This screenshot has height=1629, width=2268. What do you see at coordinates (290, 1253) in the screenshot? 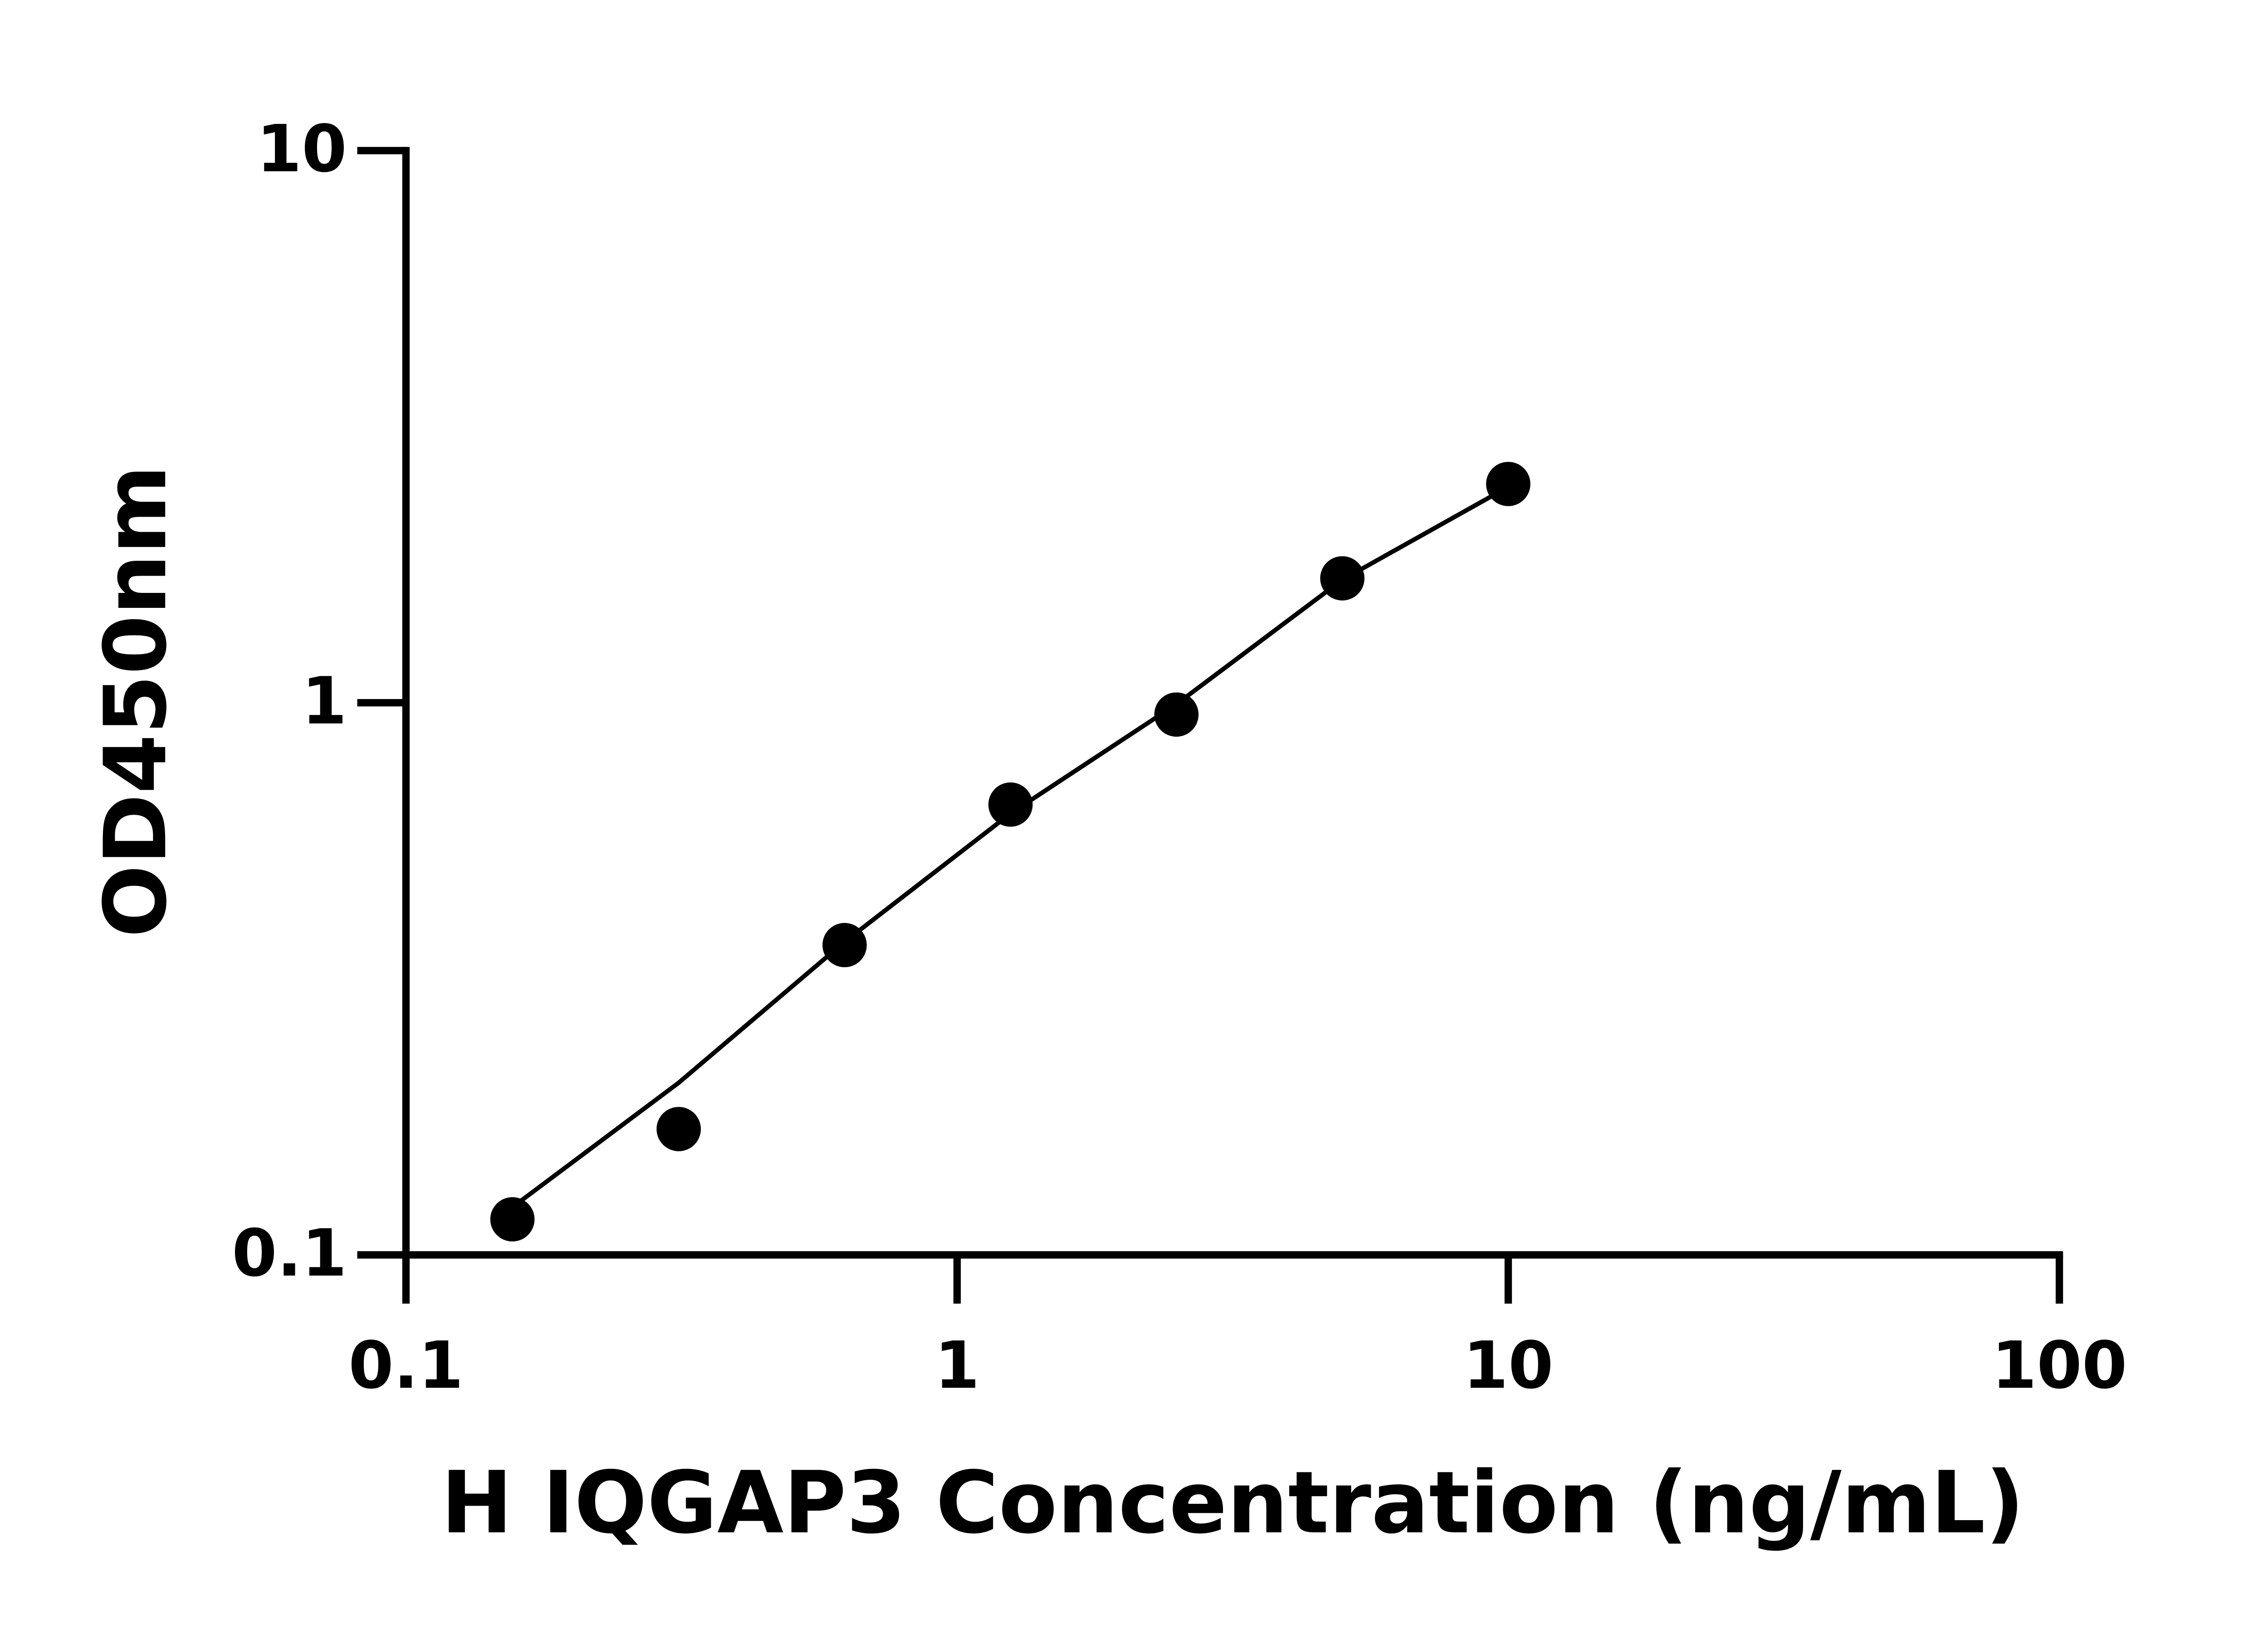
I see `y-tick-label: 0.1` at bounding box center [290, 1253].